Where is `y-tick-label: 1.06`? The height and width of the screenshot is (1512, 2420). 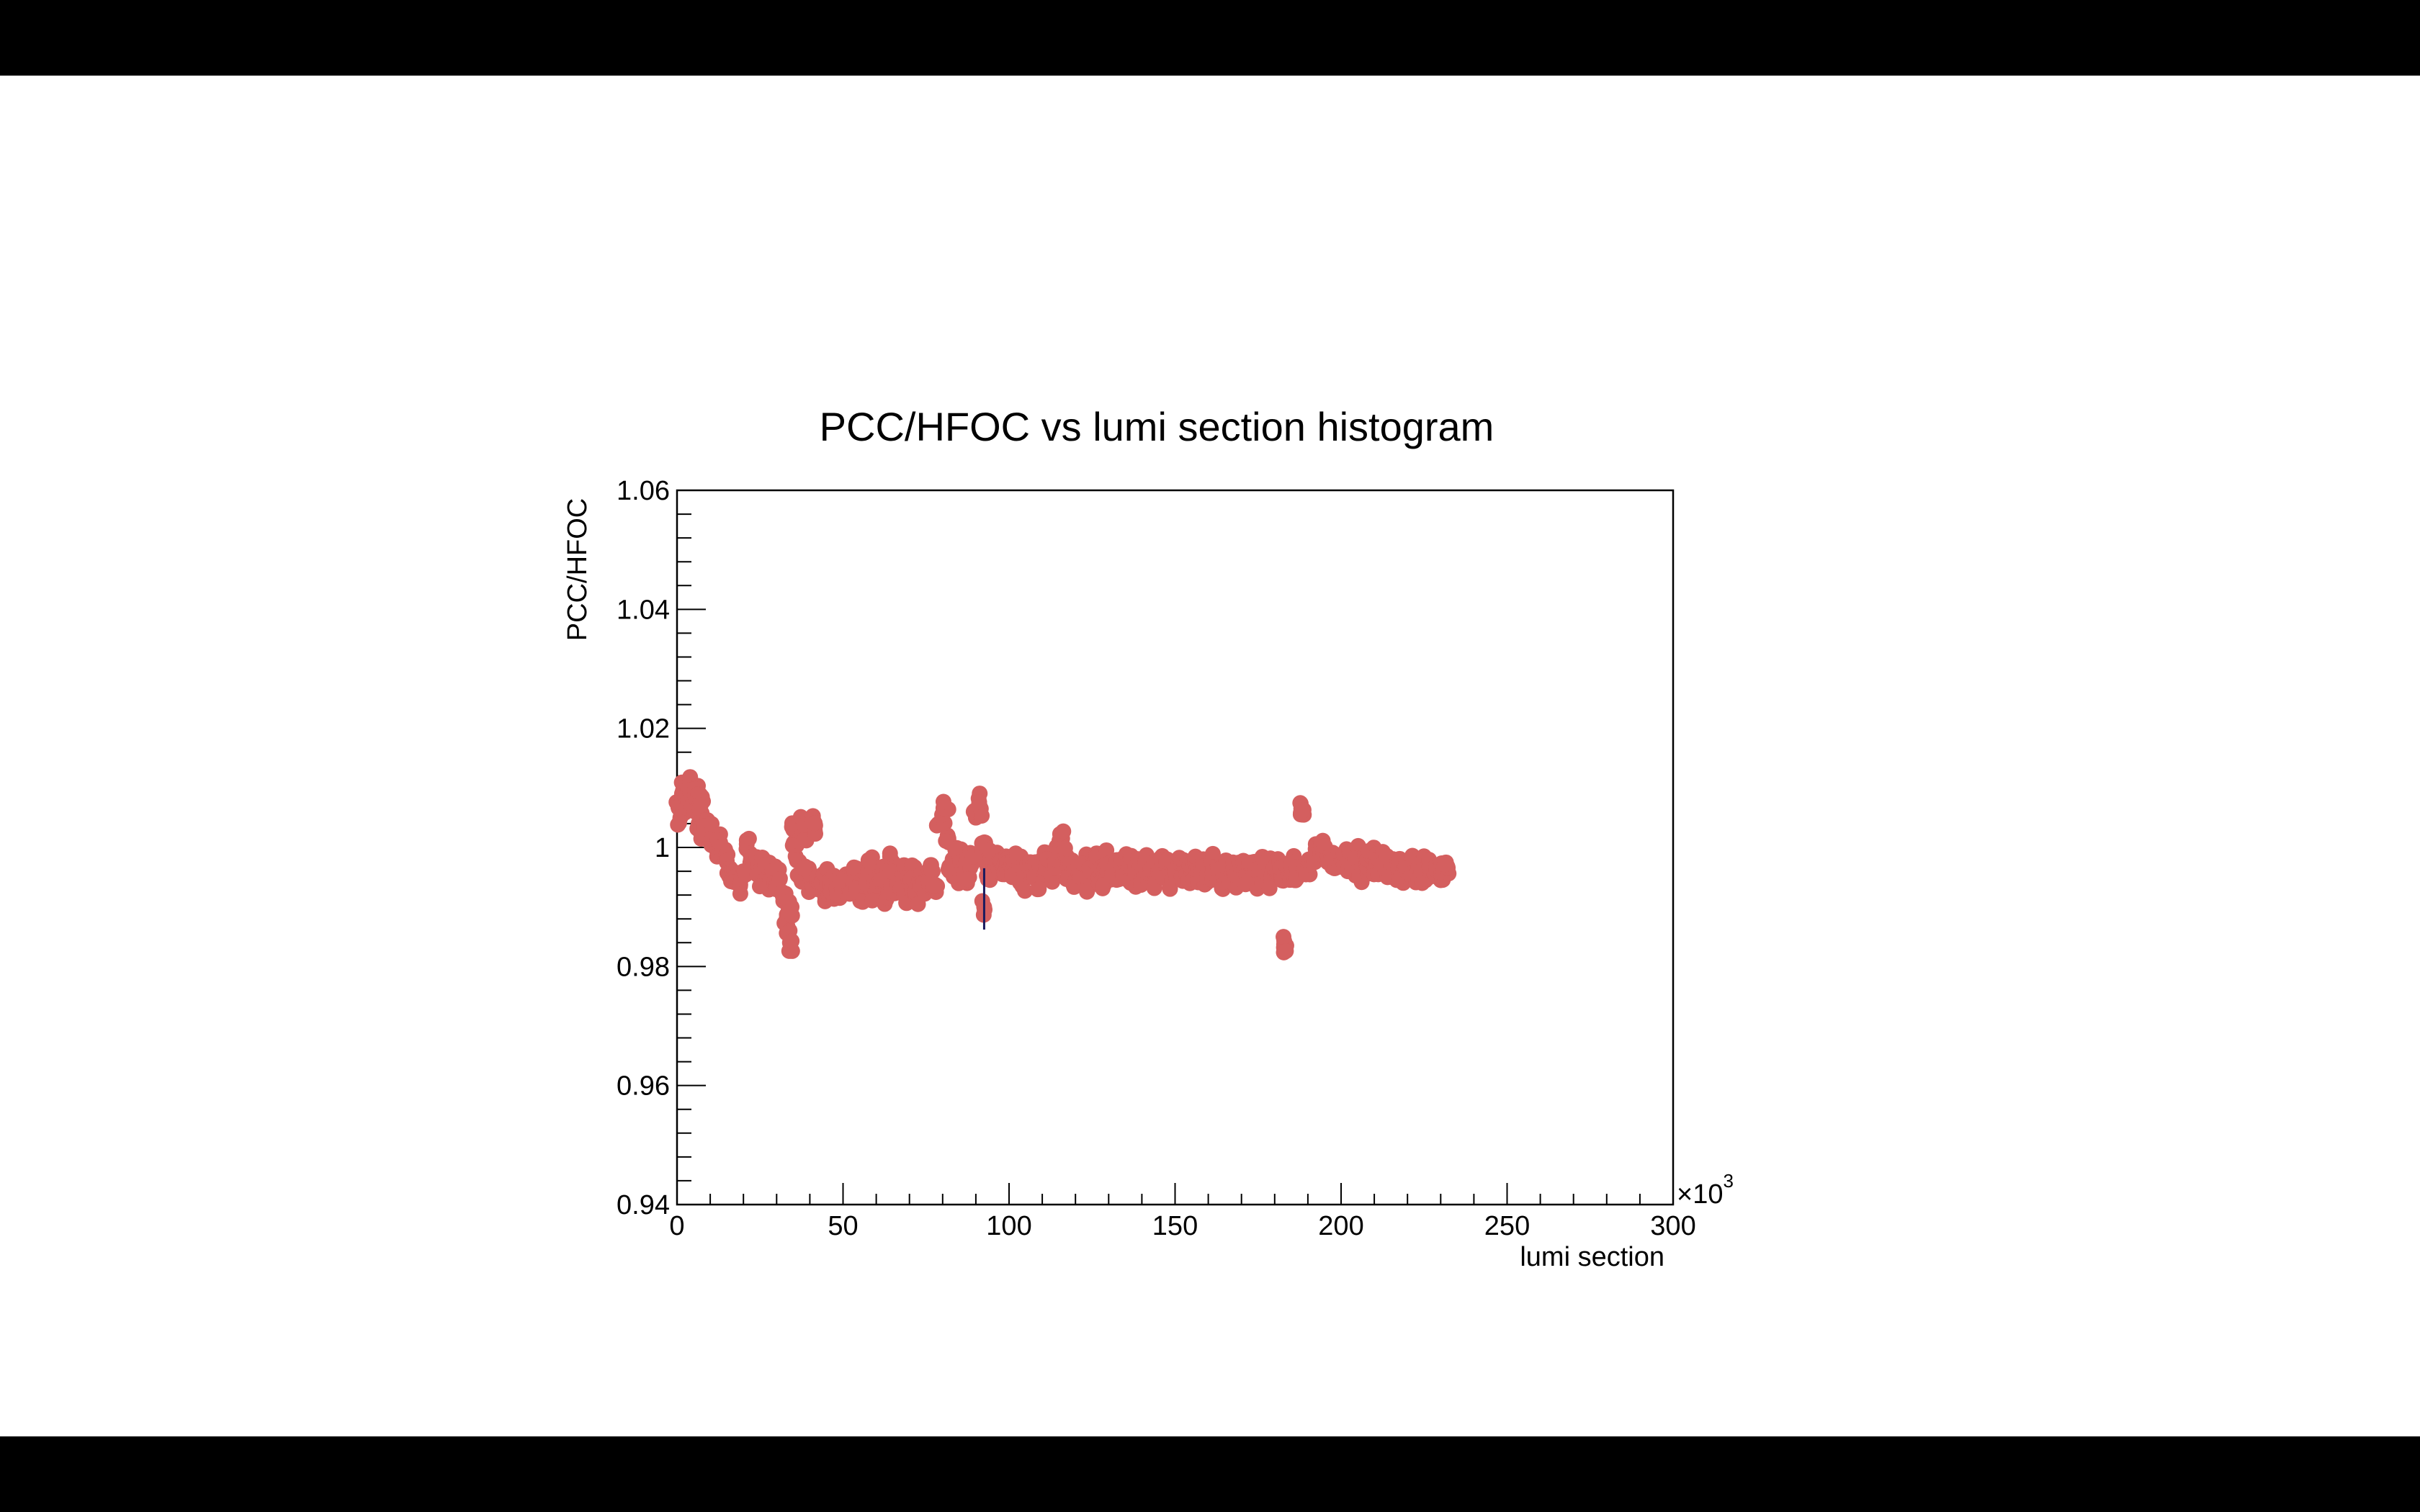 y-tick-label: 1.06 is located at coordinates (643, 491).